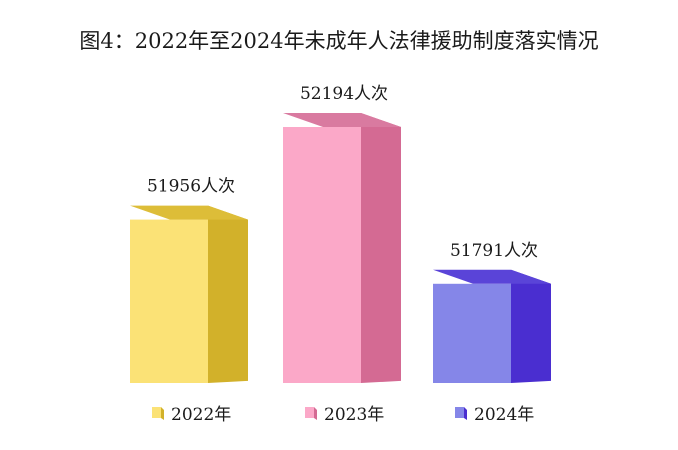  I want to click on legend: 2022年 2023年 2024年, so click(343, 415).